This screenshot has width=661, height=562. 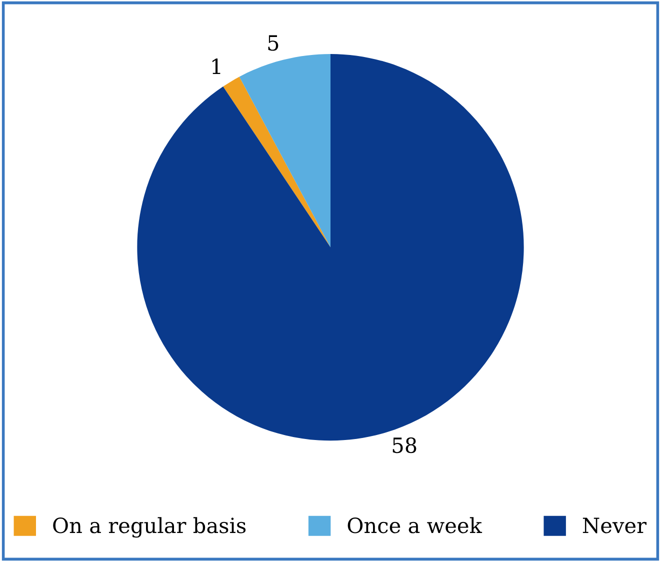 I want to click on data-label: 1, so click(x=216, y=66).